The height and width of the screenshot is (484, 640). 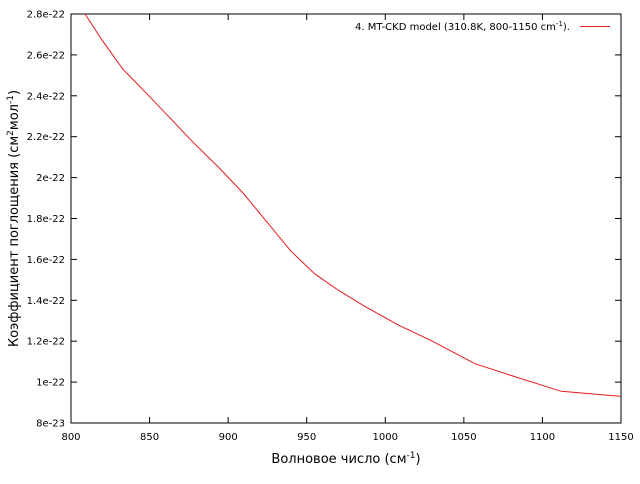 I want to click on y-tick-label: 1.2e-22, so click(x=46, y=342).